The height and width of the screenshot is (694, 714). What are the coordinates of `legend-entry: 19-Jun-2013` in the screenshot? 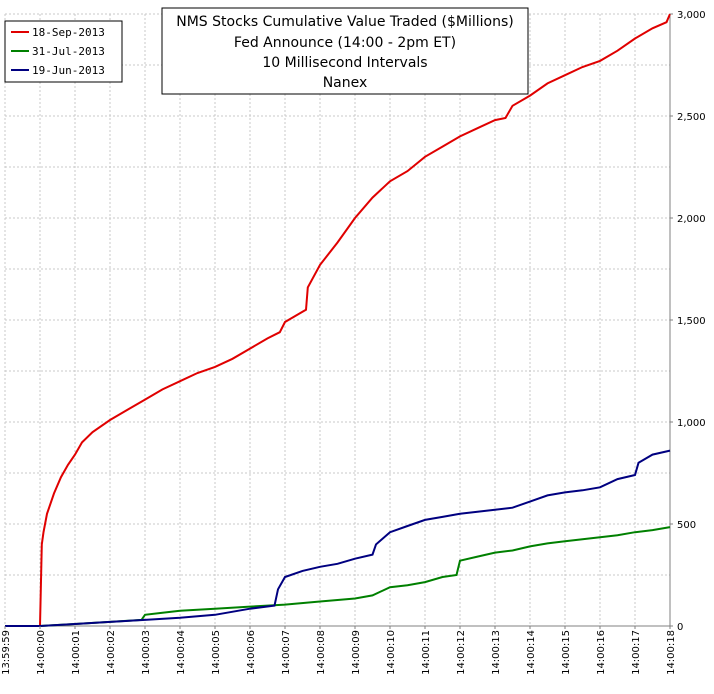 It's located at (68, 70).